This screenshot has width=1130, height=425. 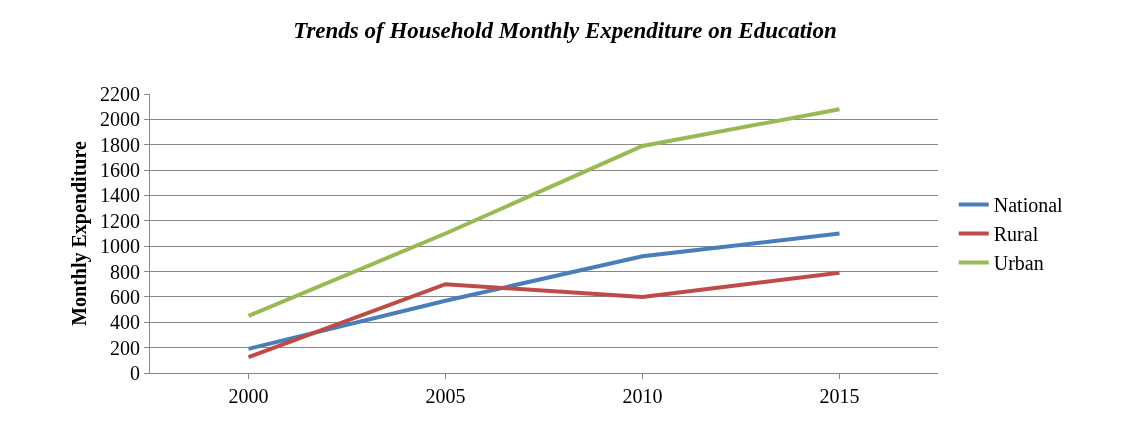 I want to click on y-tick-label: 1200, so click(x=120, y=220).